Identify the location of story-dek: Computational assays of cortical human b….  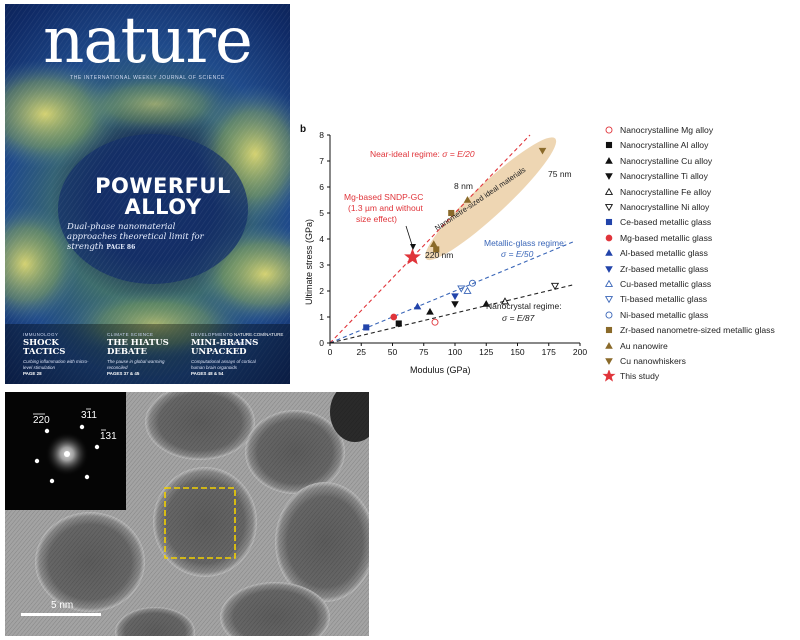
(223, 364).